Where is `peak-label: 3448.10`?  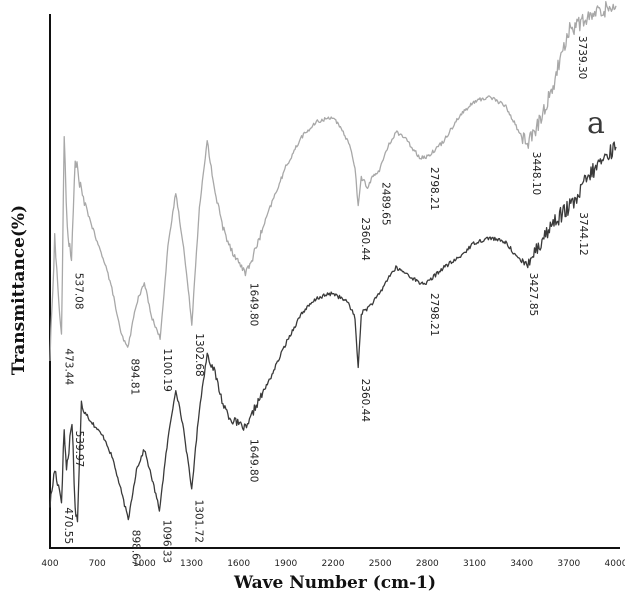 peak-label: 3448.10 is located at coordinates (536, 173).